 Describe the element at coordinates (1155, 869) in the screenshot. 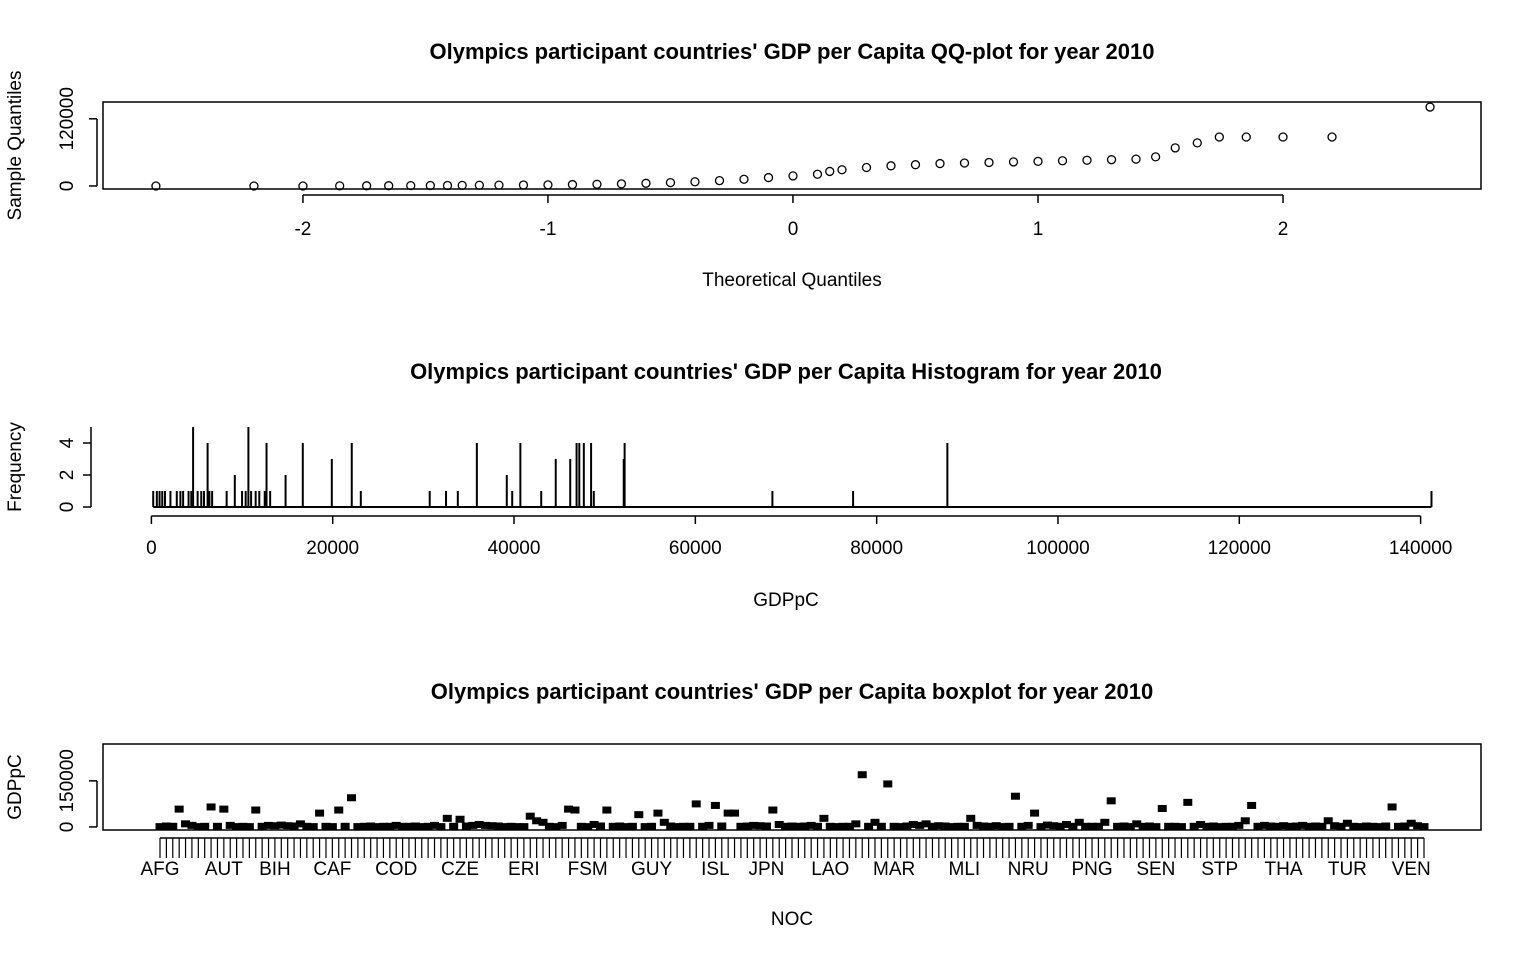

I see `x-tick-label: SEN` at that location.